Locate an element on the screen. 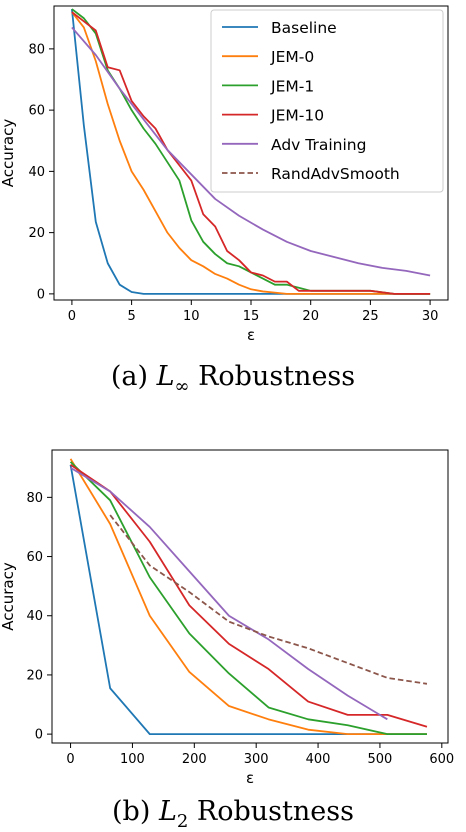  panel-caption: (a) L∞ Robustness is located at coordinates (233, 379).